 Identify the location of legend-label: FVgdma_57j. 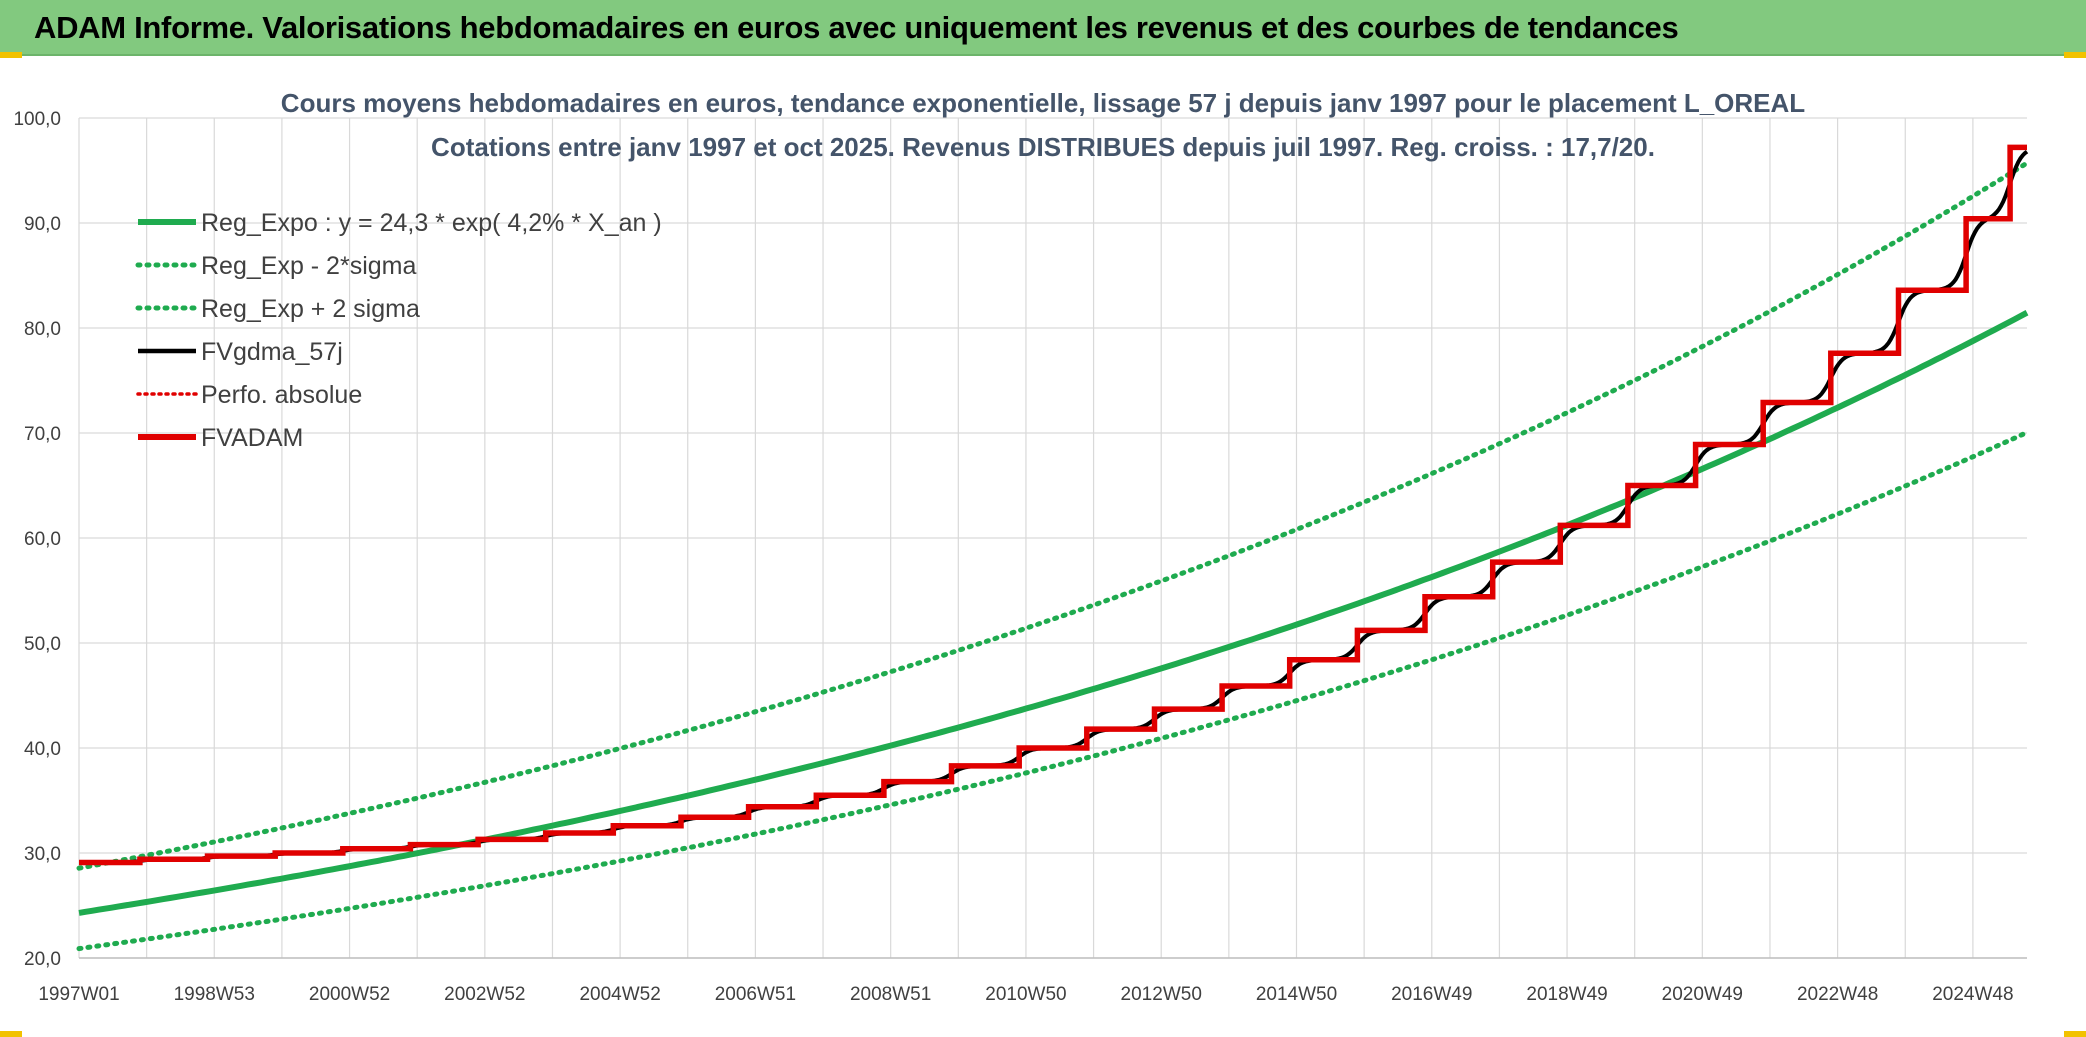
(272, 352).